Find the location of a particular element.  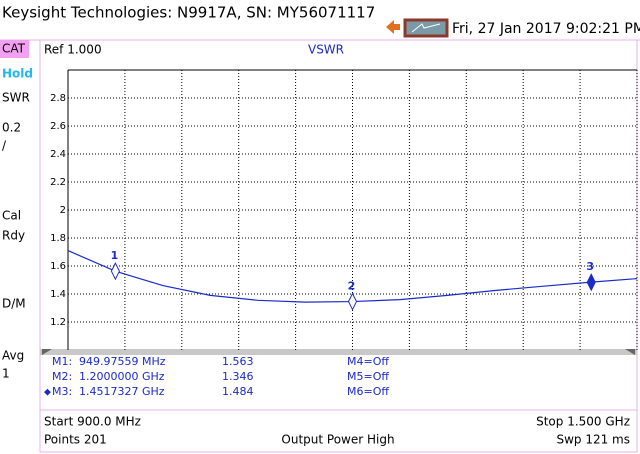

marker-x: 949.97559 MHz is located at coordinates (122, 361).